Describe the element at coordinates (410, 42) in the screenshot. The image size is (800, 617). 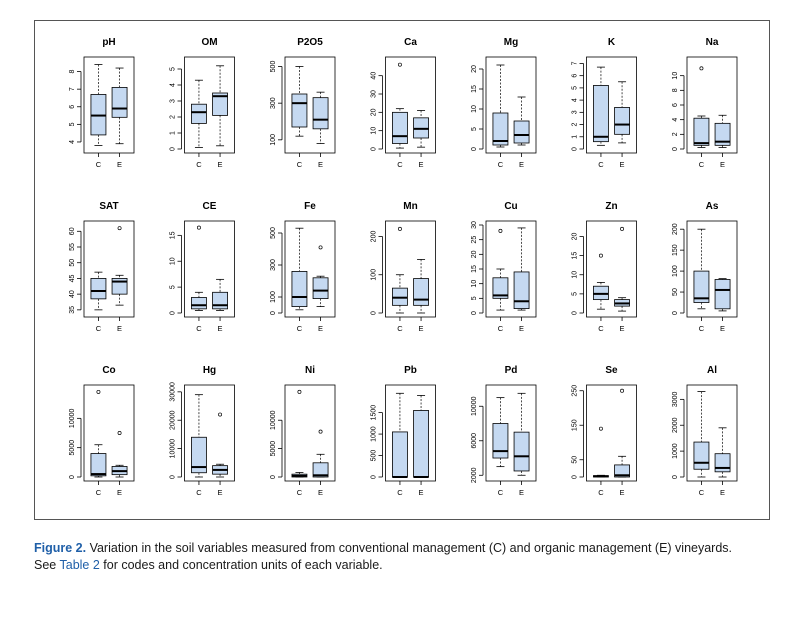
I see `plot-title: Ca` at that location.